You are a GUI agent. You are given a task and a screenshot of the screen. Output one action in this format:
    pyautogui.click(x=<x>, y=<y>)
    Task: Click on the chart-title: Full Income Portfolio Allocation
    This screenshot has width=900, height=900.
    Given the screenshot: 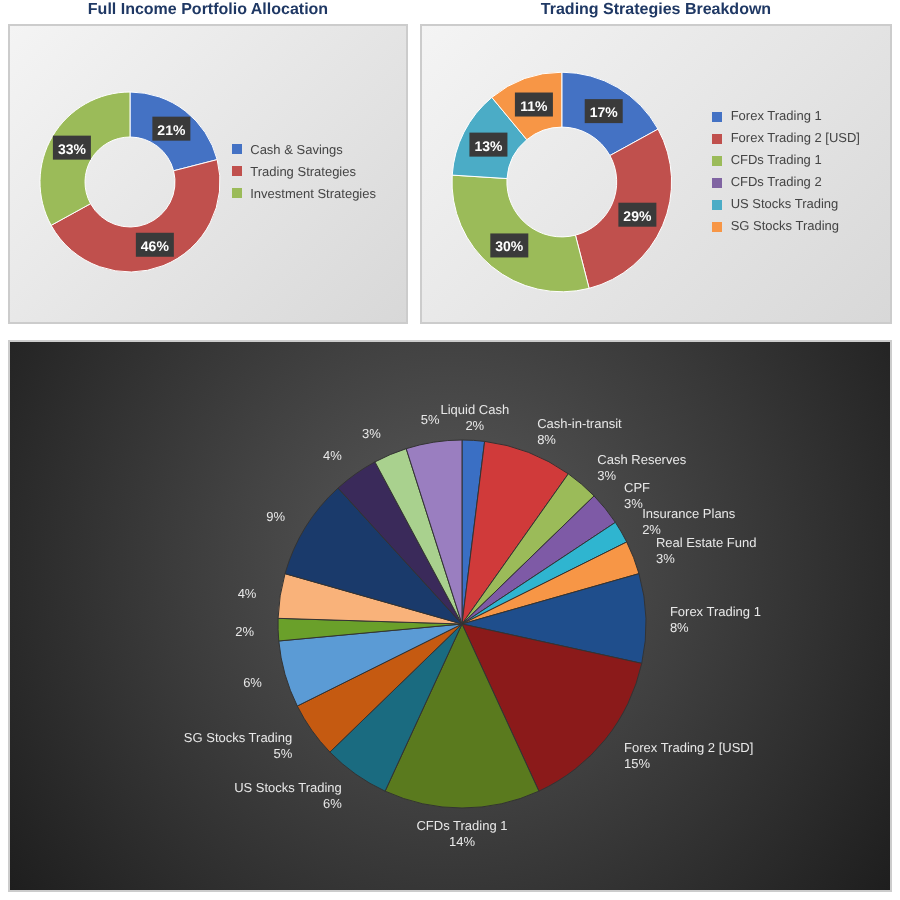 What is the action you would take?
    pyautogui.click(x=208, y=9)
    